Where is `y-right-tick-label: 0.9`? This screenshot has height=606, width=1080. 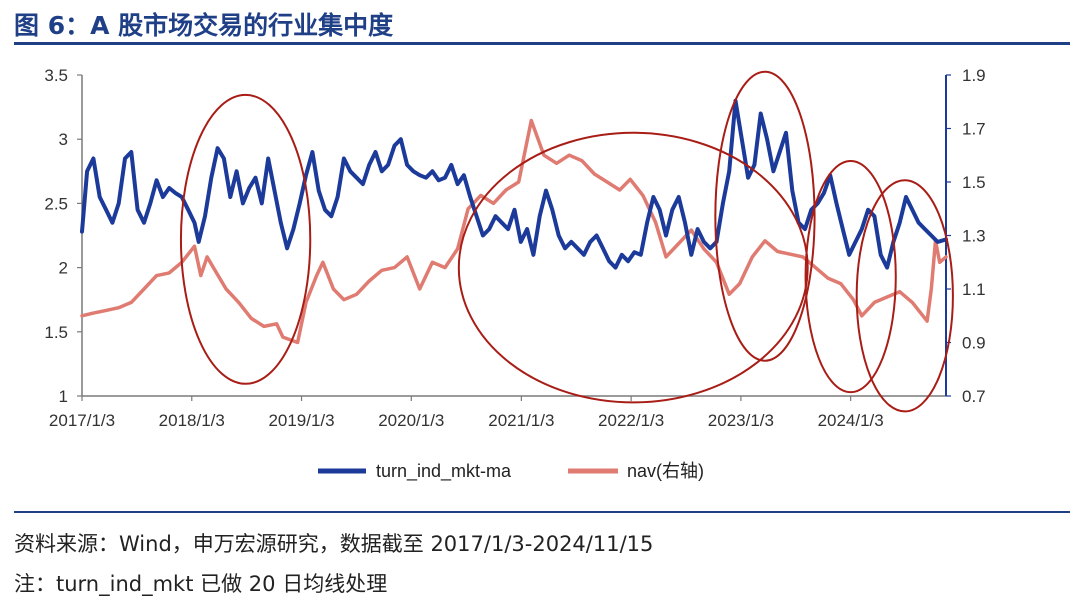
y-right-tick-label: 0.9 is located at coordinates (974, 343).